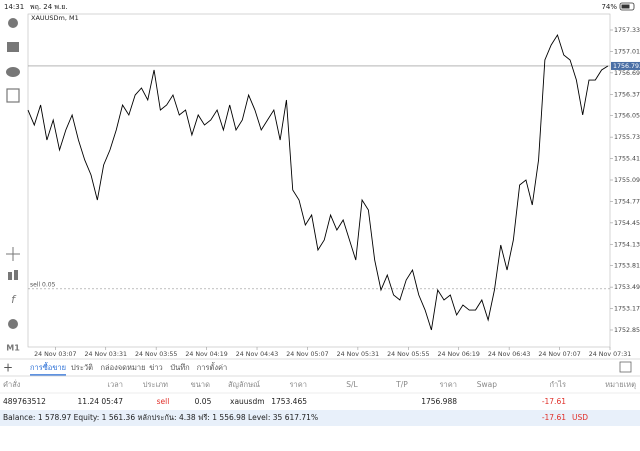 Image resolution: width=640 pixels, height=451 pixels. Describe the element at coordinates (106, 354) in the screenshot. I see `x-tick-label: 24 Nov 03:31` at that location.